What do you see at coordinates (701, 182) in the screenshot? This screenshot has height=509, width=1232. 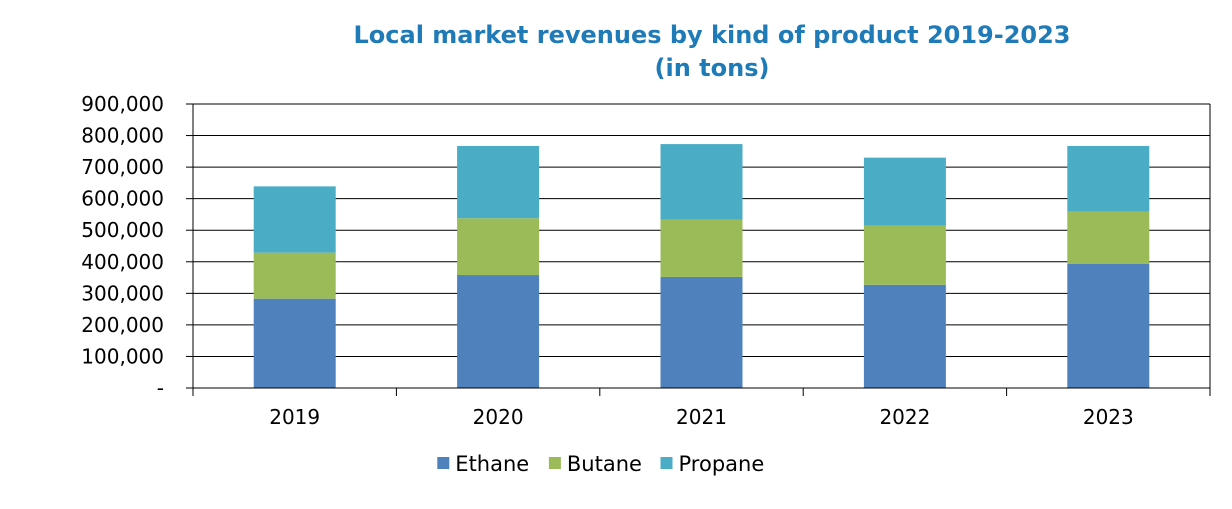 I see `bar-propane-2021` at bounding box center [701, 182].